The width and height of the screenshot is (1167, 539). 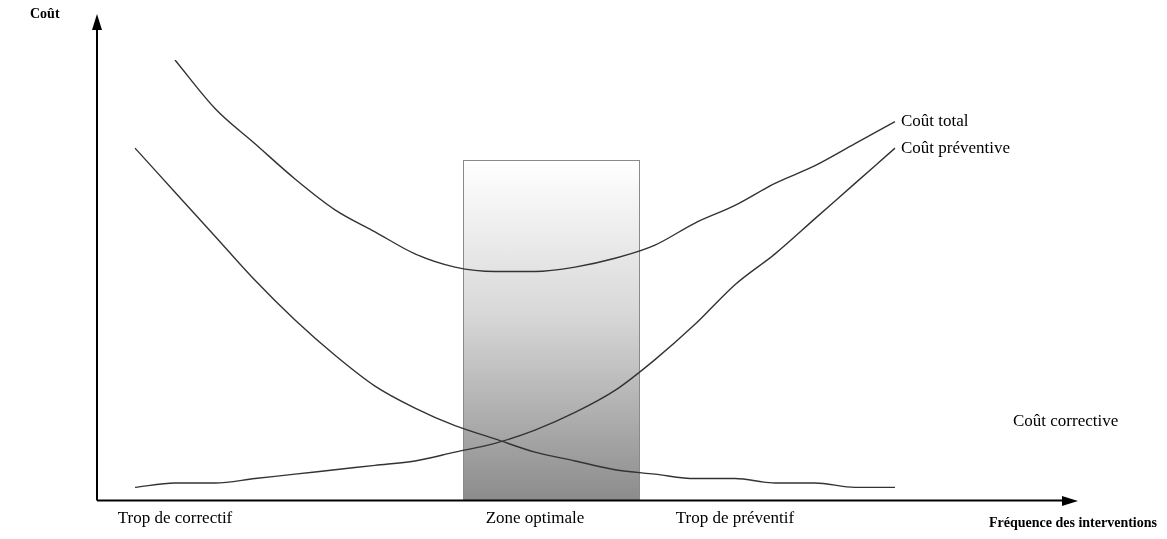 What do you see at coordinates (735, 518) in the screenshot?
I see `x-tick-label: Trop de préventif` at bounding box center [735, 518].